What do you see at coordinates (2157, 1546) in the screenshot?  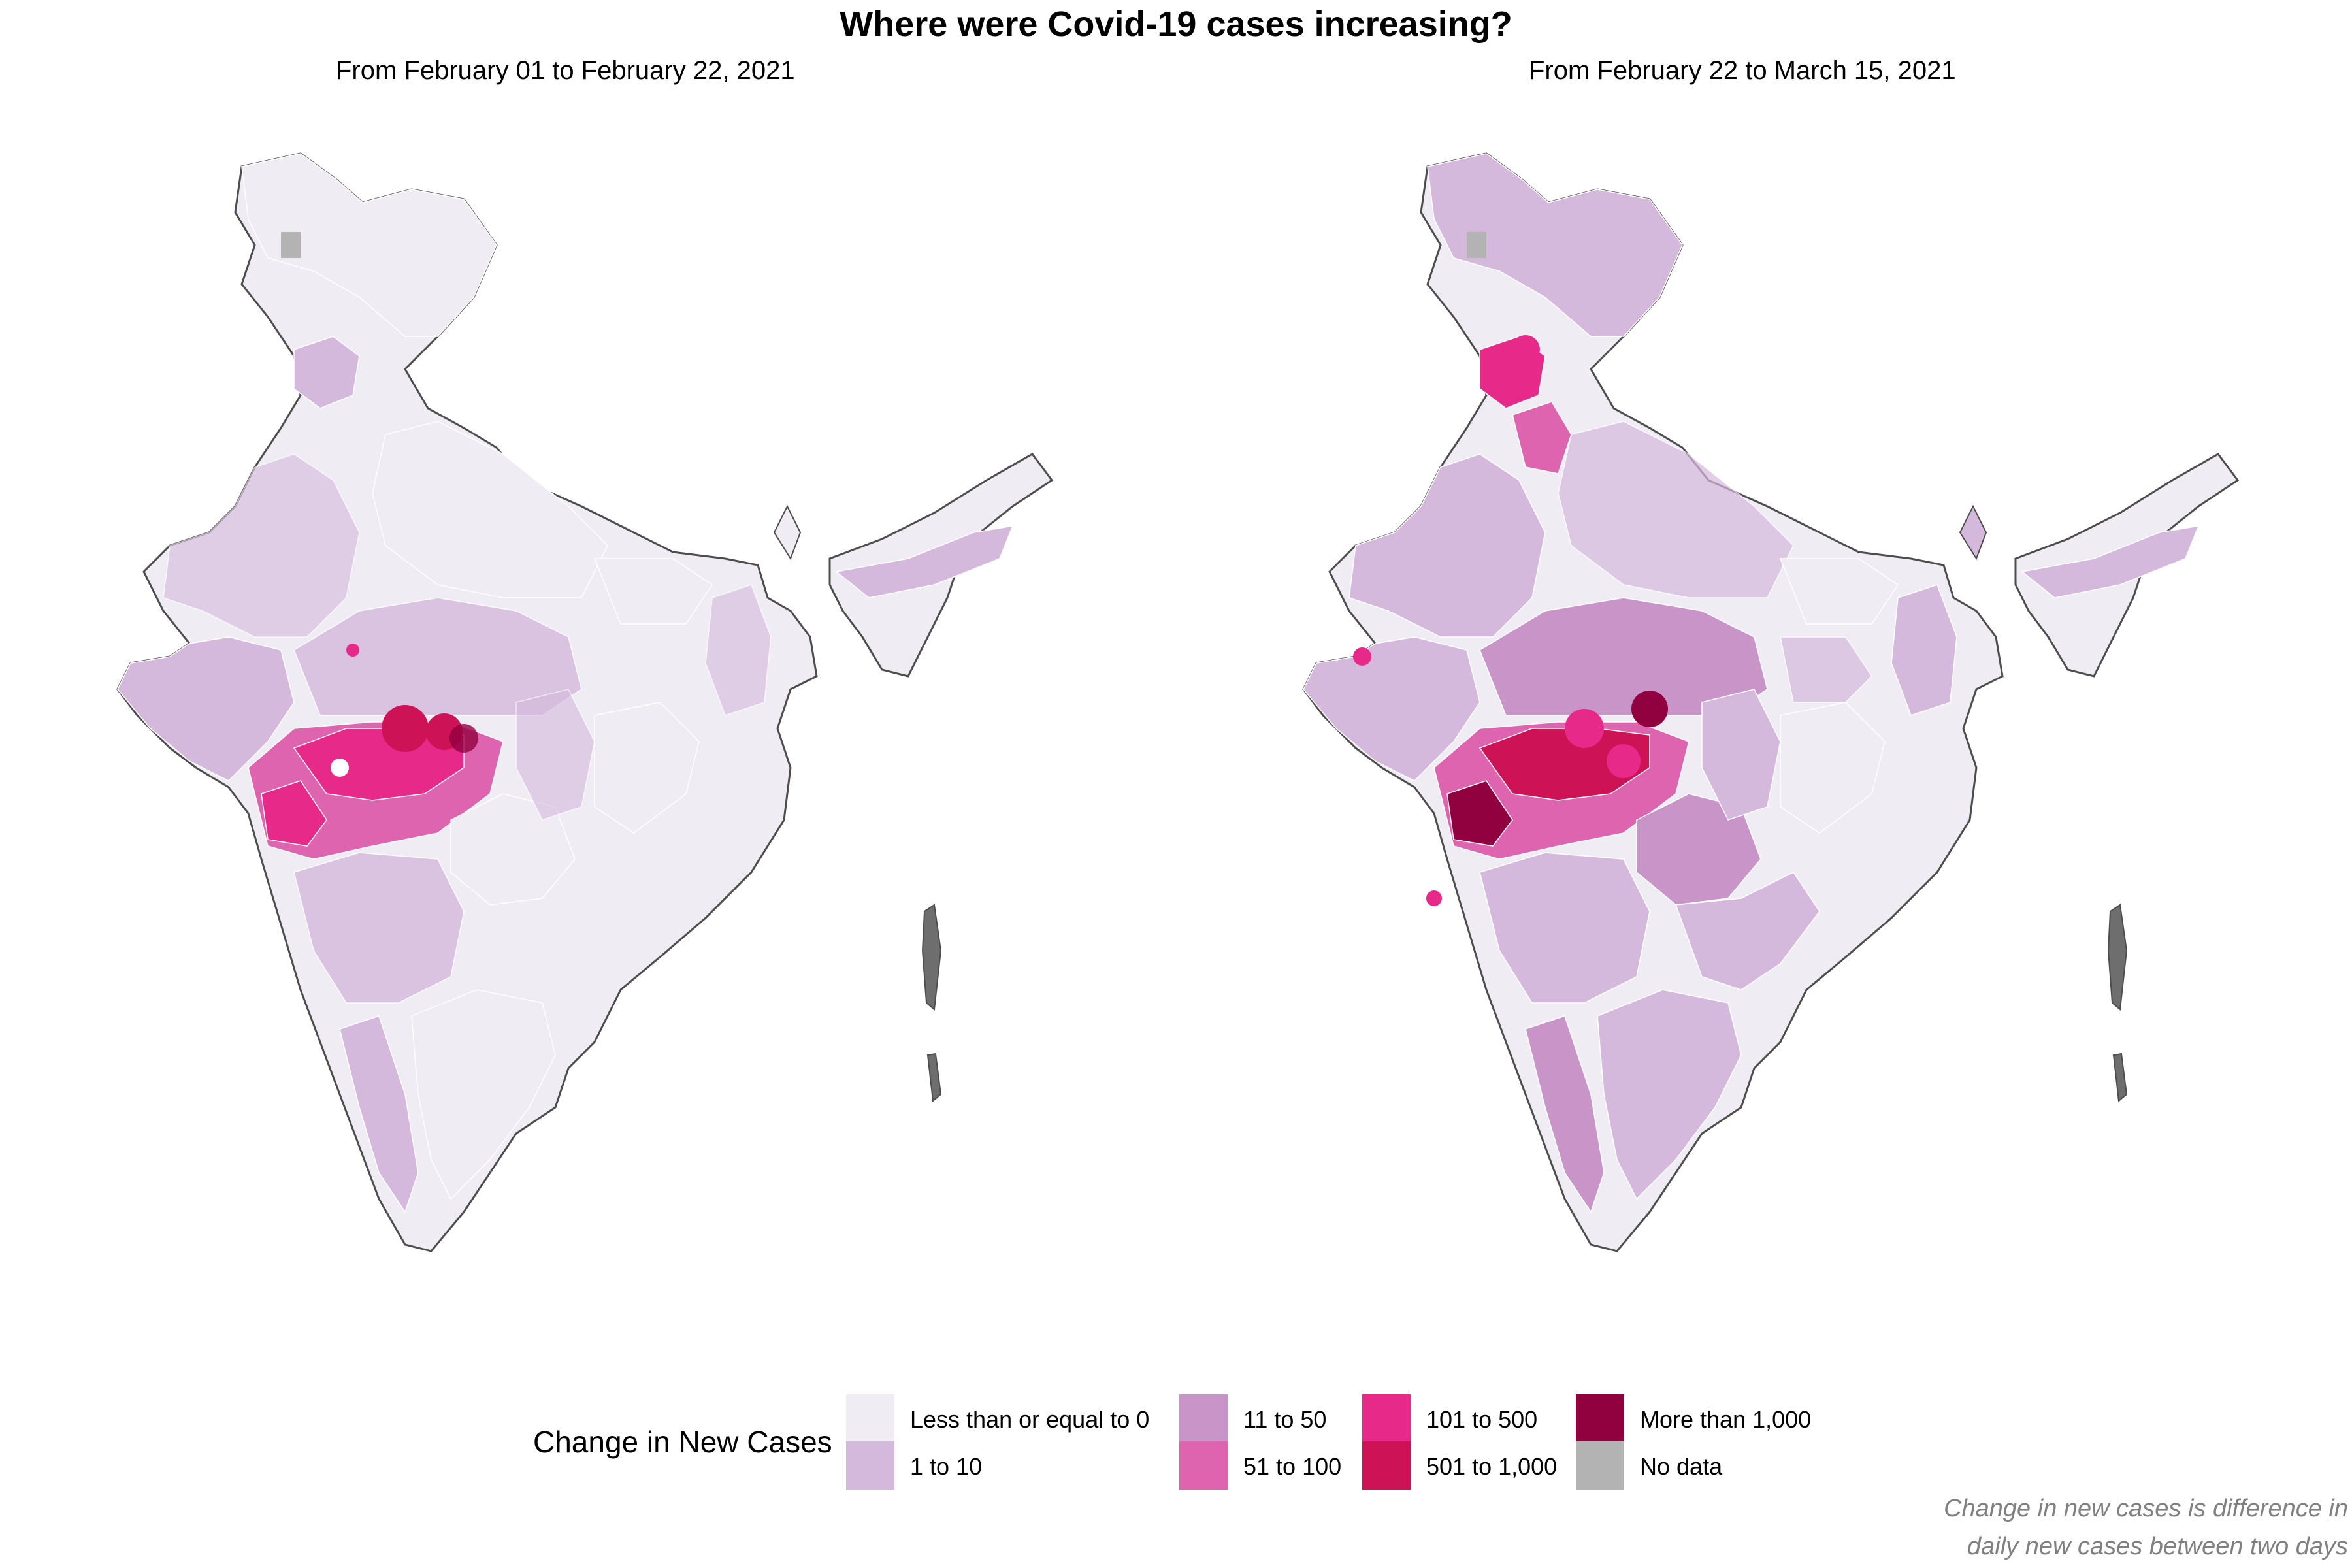 I see `caption-line-2: daily new cases between two days` at bounding box center [2157, 1546].